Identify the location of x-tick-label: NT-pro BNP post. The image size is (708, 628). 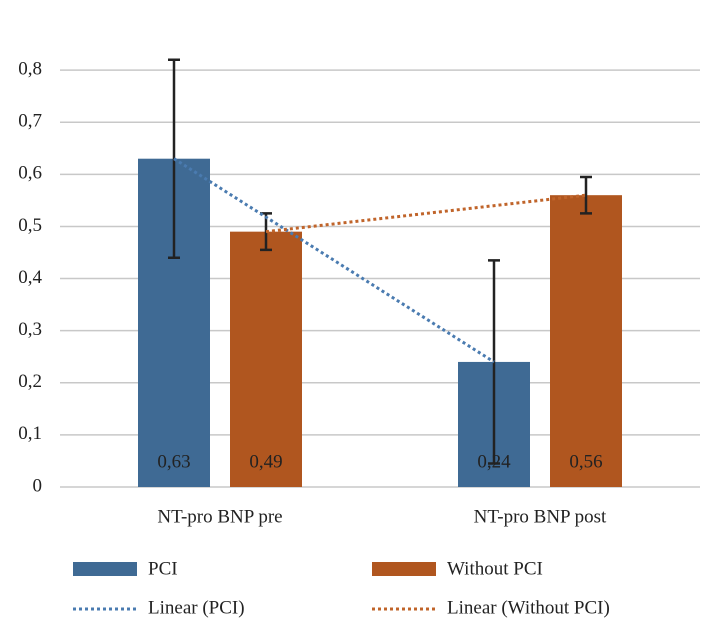
(540, 516).